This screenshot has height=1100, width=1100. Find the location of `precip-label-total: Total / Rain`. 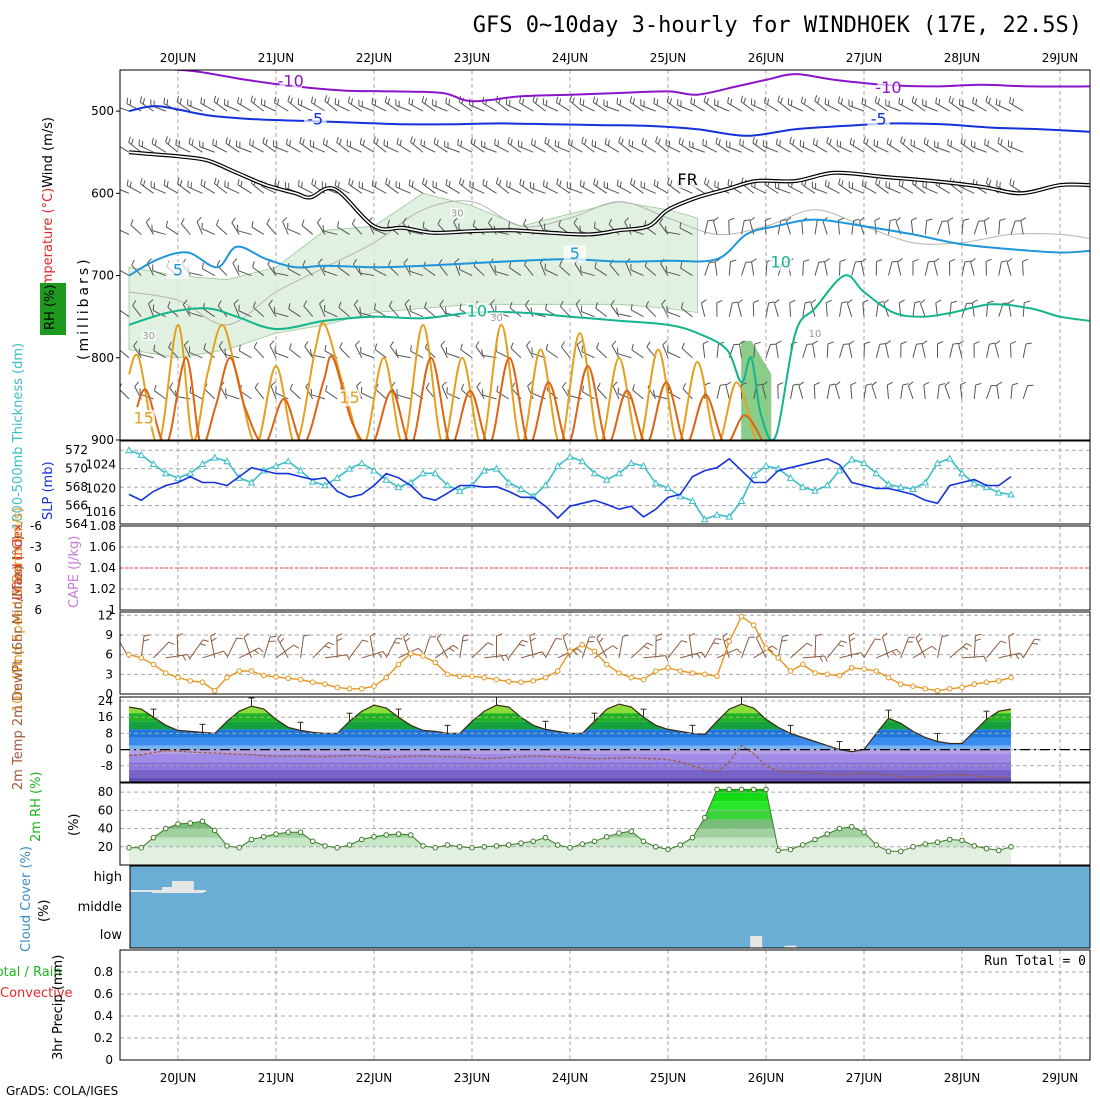

precip-label-total: Total / Rain is located at coordinates (31, 972).